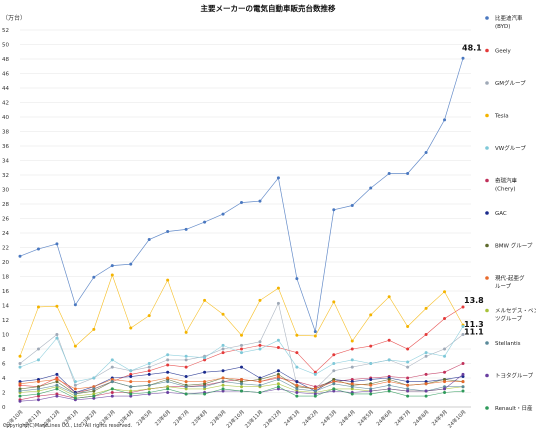  What do you see at coordinates (4, 394) in the screenshot?
I see `y-tick-label: 2` at bounding box center [4, 394].